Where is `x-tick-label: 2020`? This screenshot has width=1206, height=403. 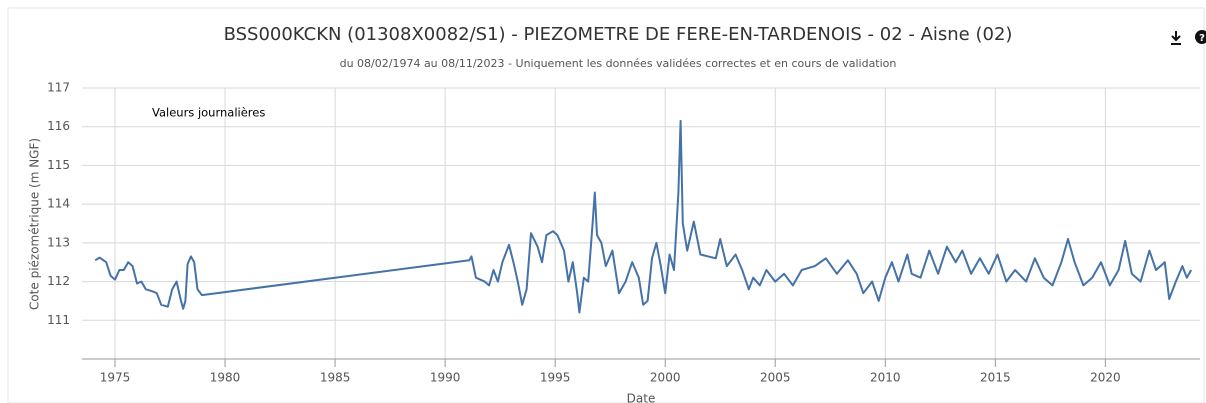
x-tick-label: 2020 is located at coordinates (1105, 378).